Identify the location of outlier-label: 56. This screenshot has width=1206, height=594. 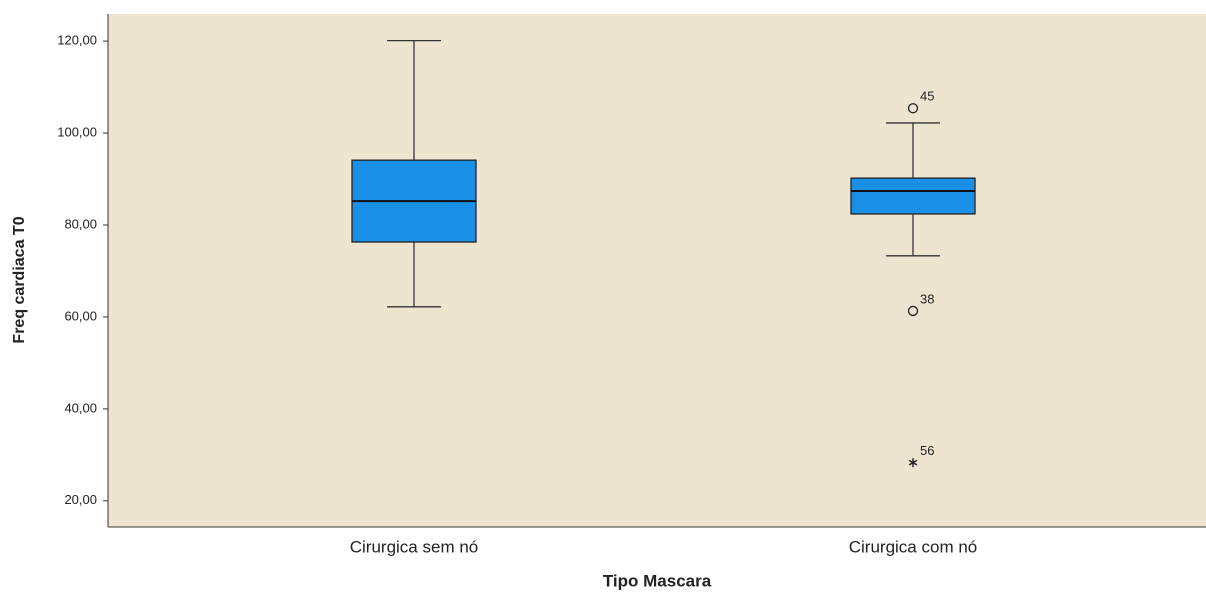
(927, 450).